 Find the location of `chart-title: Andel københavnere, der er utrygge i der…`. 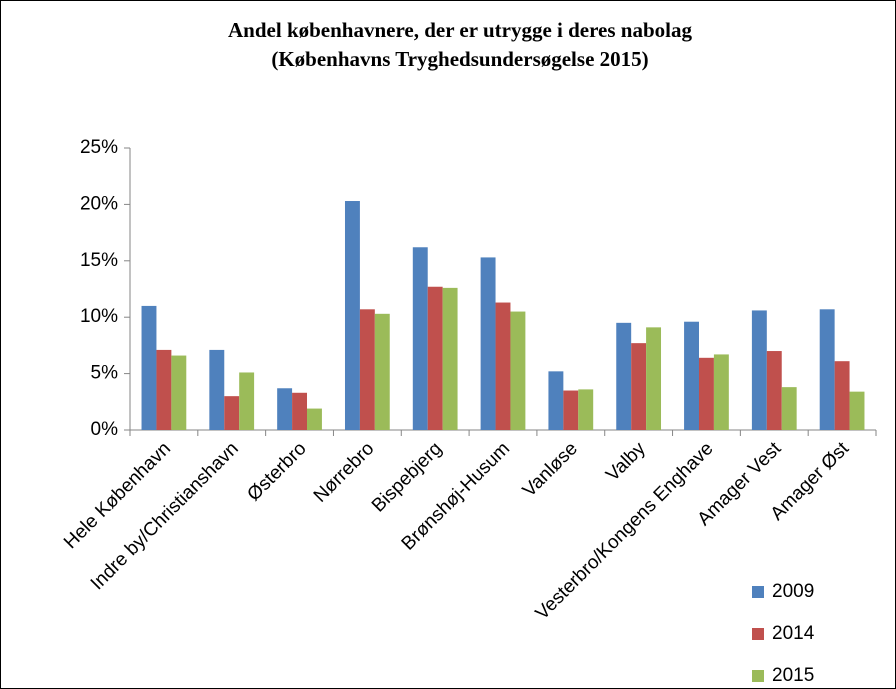

chart-title: Andel københavnere, der er utrygge i der… is located at coordinates (460, 30).